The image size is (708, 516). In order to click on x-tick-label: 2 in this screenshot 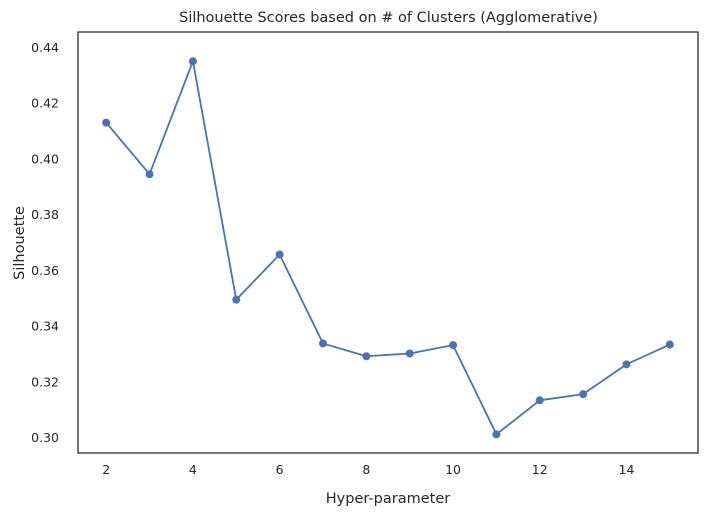, I will do `click(106, 469)`.